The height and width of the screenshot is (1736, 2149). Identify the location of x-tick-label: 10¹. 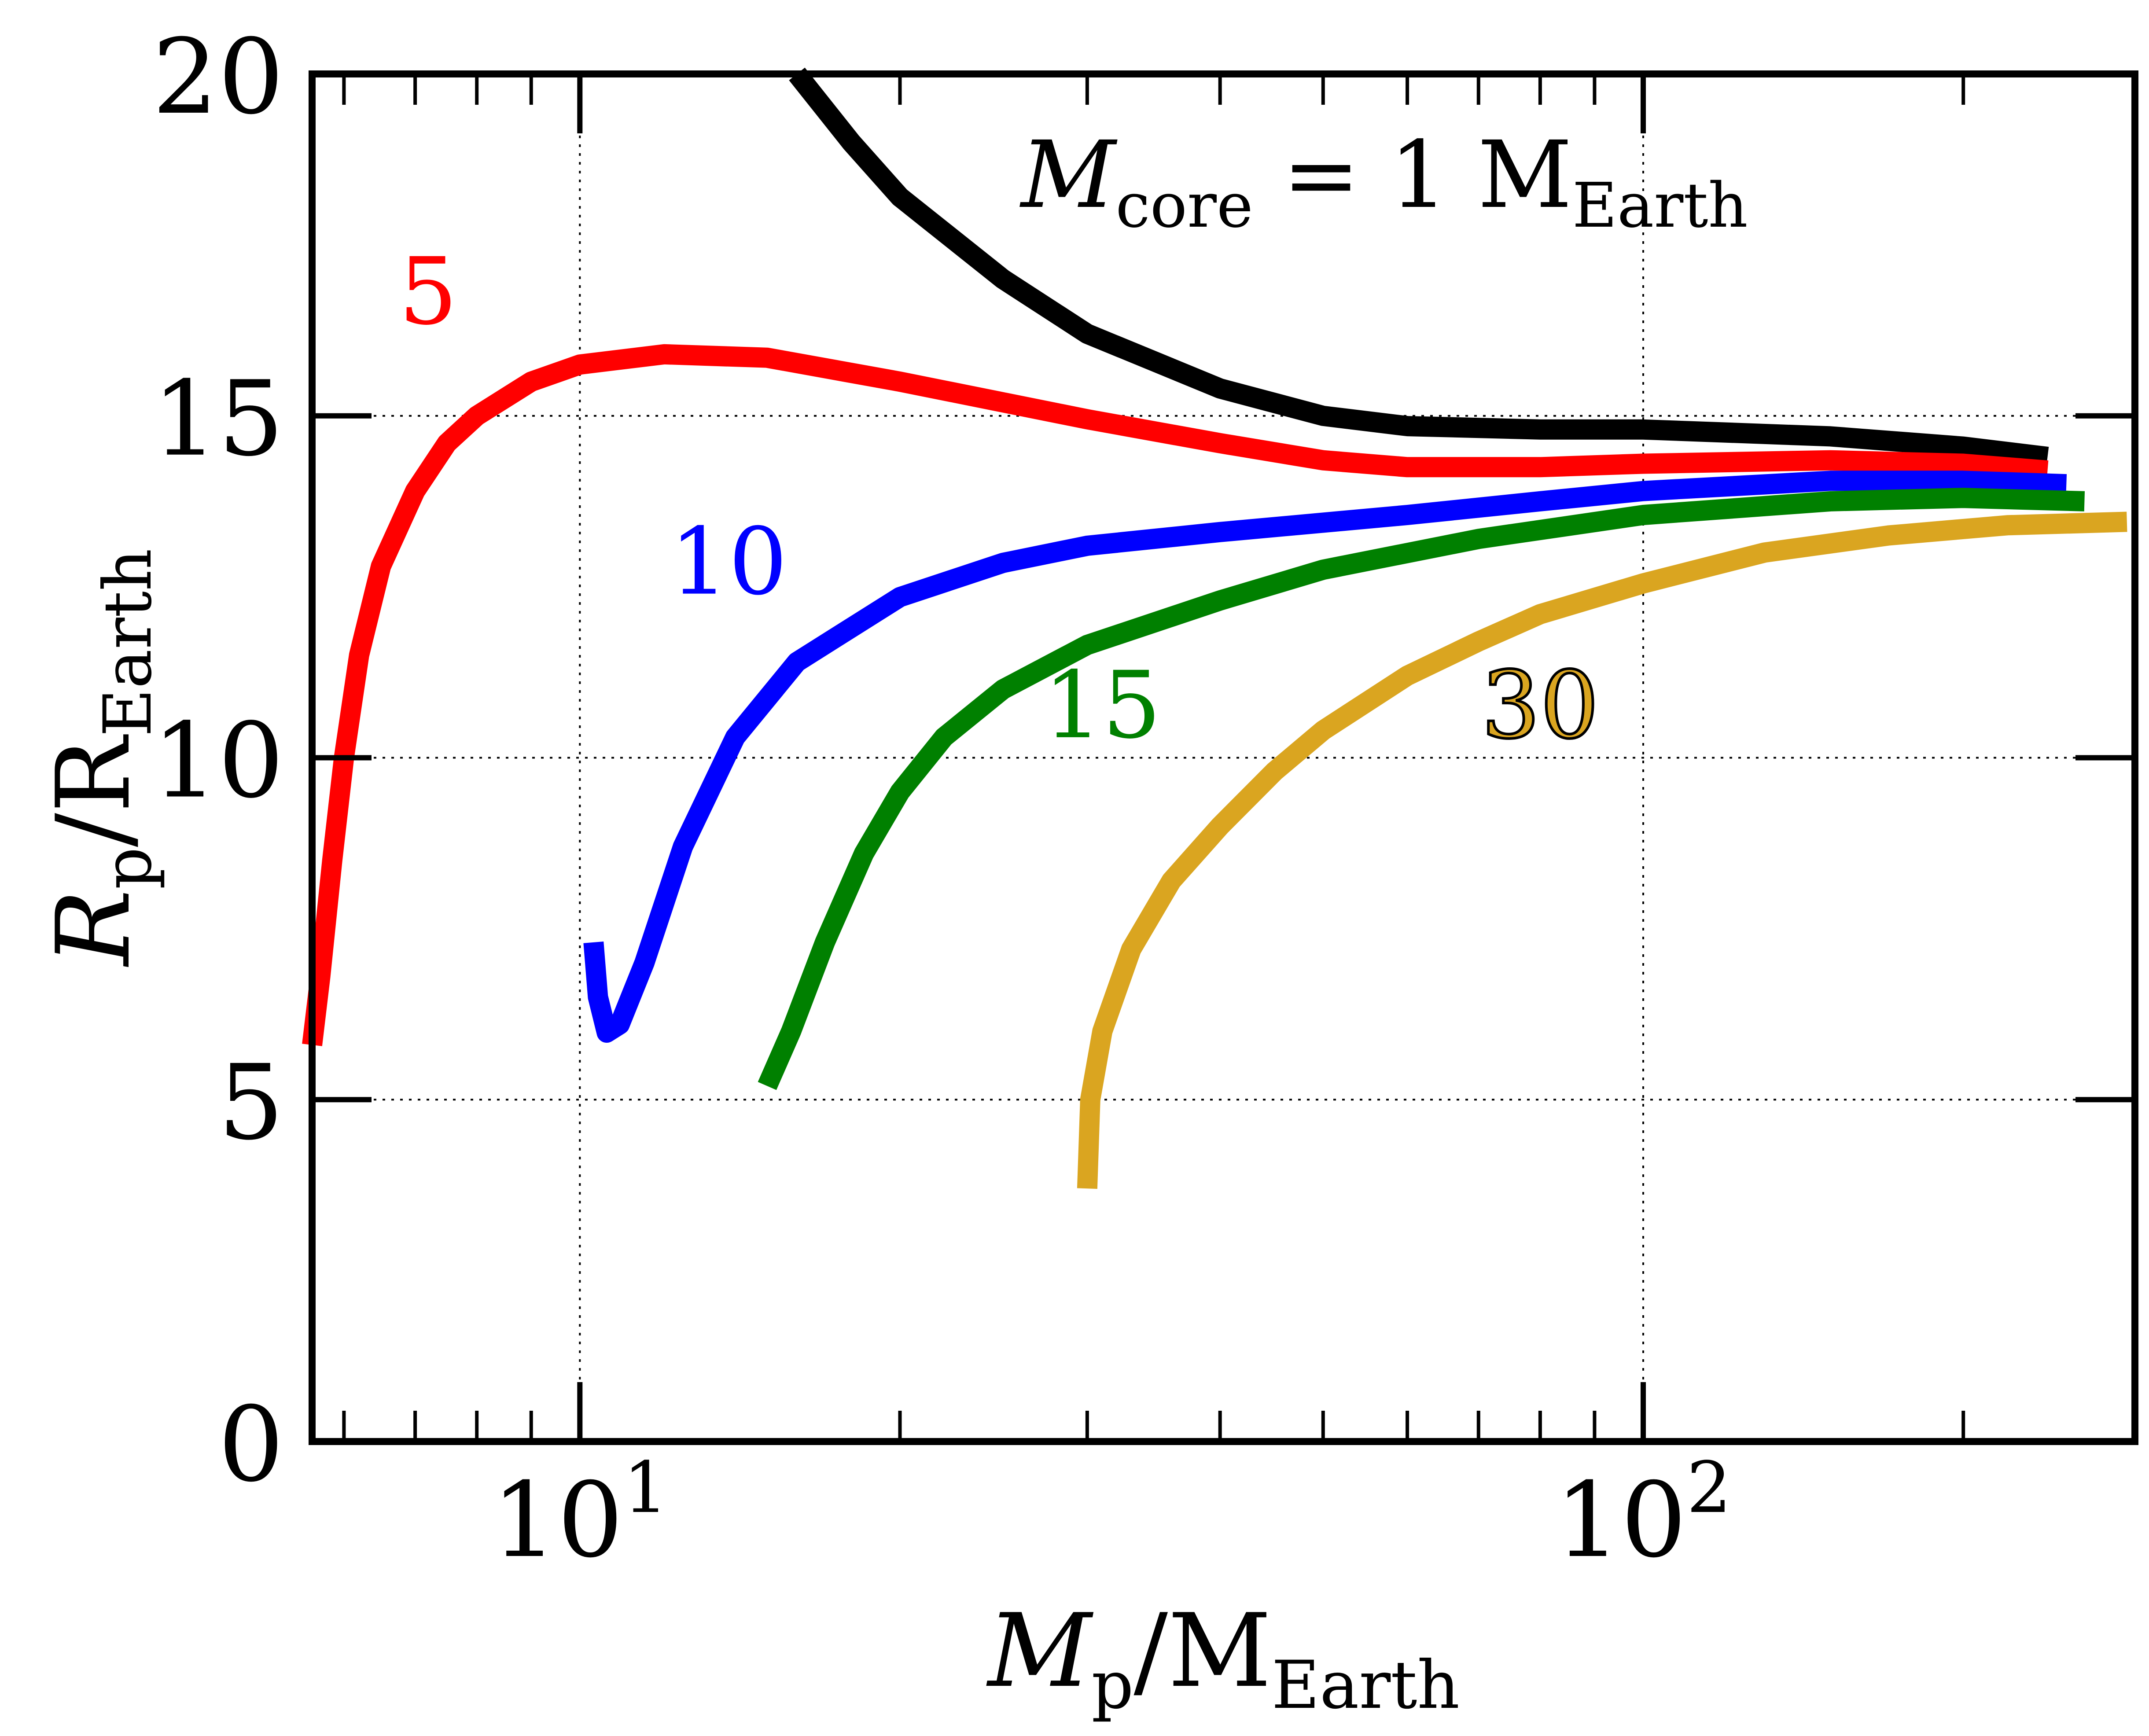
(580, 1513).